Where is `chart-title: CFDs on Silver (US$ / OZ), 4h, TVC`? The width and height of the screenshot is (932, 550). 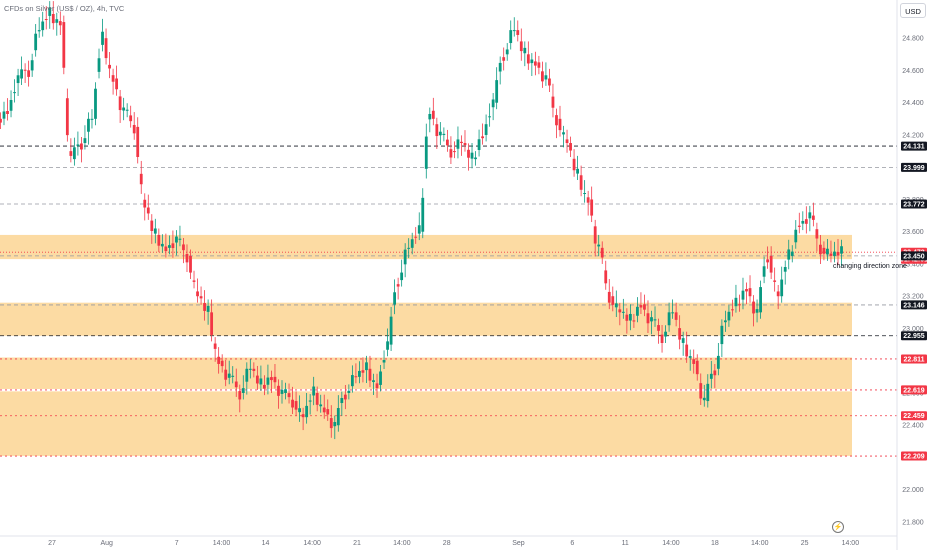
chart-title: CFDs on Silver (US$ / OZ), 4h, TVC is located at coordinates (64, 8).